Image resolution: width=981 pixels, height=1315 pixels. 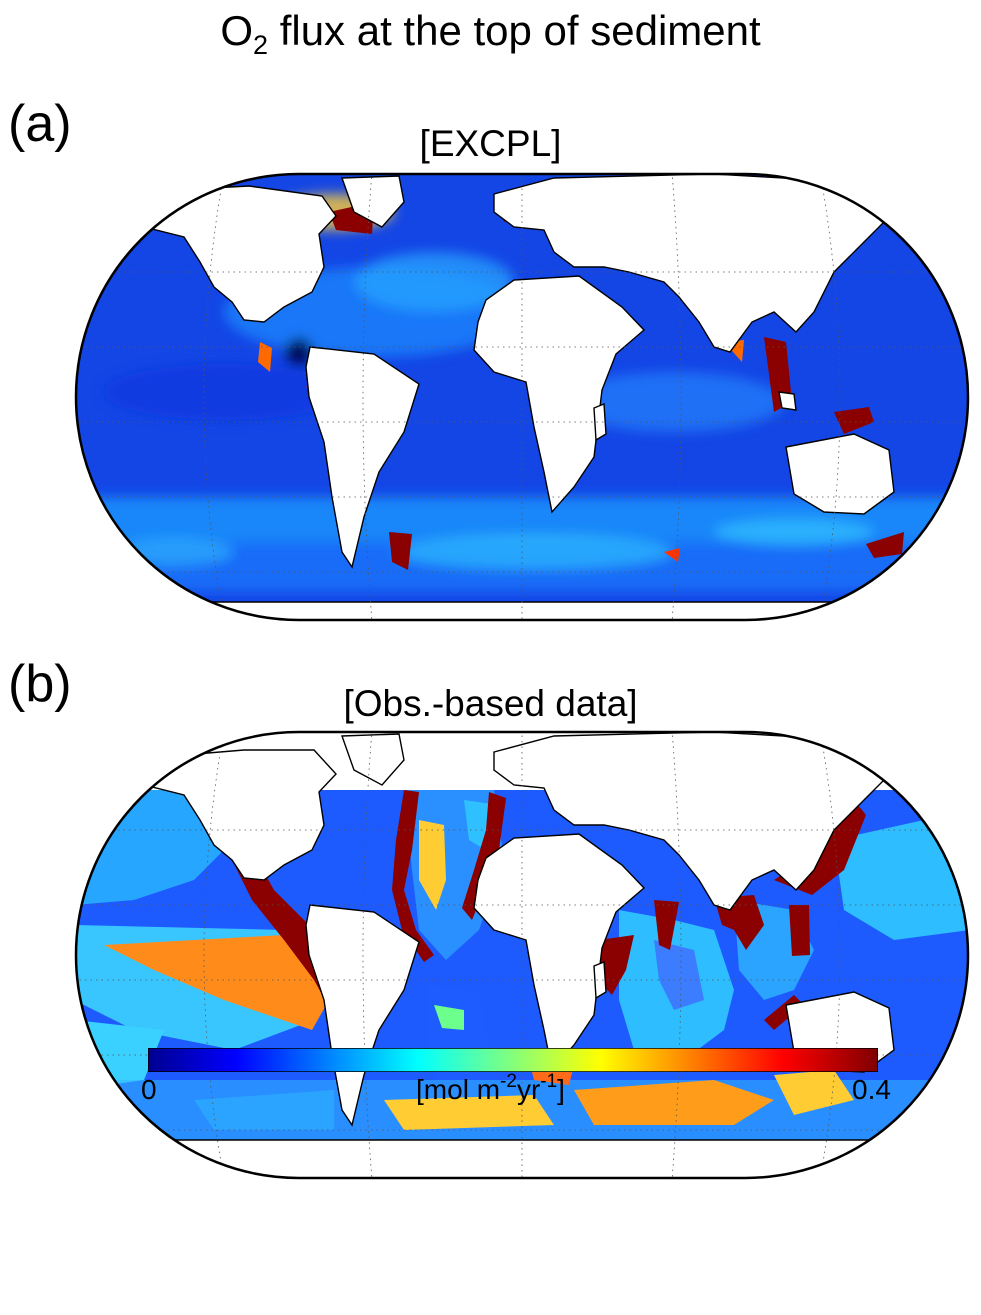 What do you see at coordinates (513, 1060) in the screenshot?
I see `colorbar` at bounding box center [513, 1060].